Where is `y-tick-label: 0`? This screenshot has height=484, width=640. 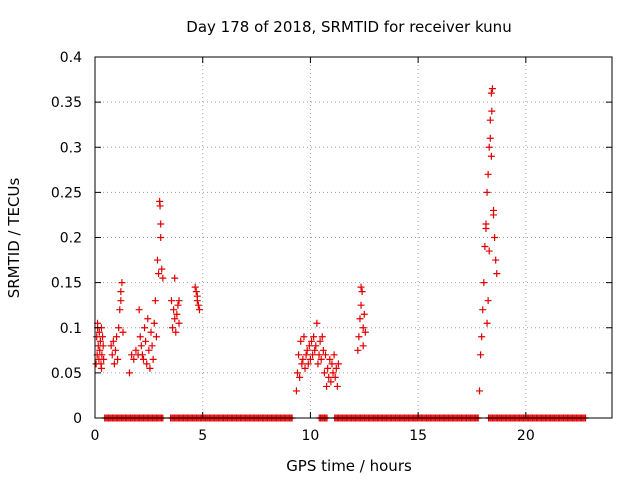
y-tick-label: 0 is located at coordinates (77, 419).